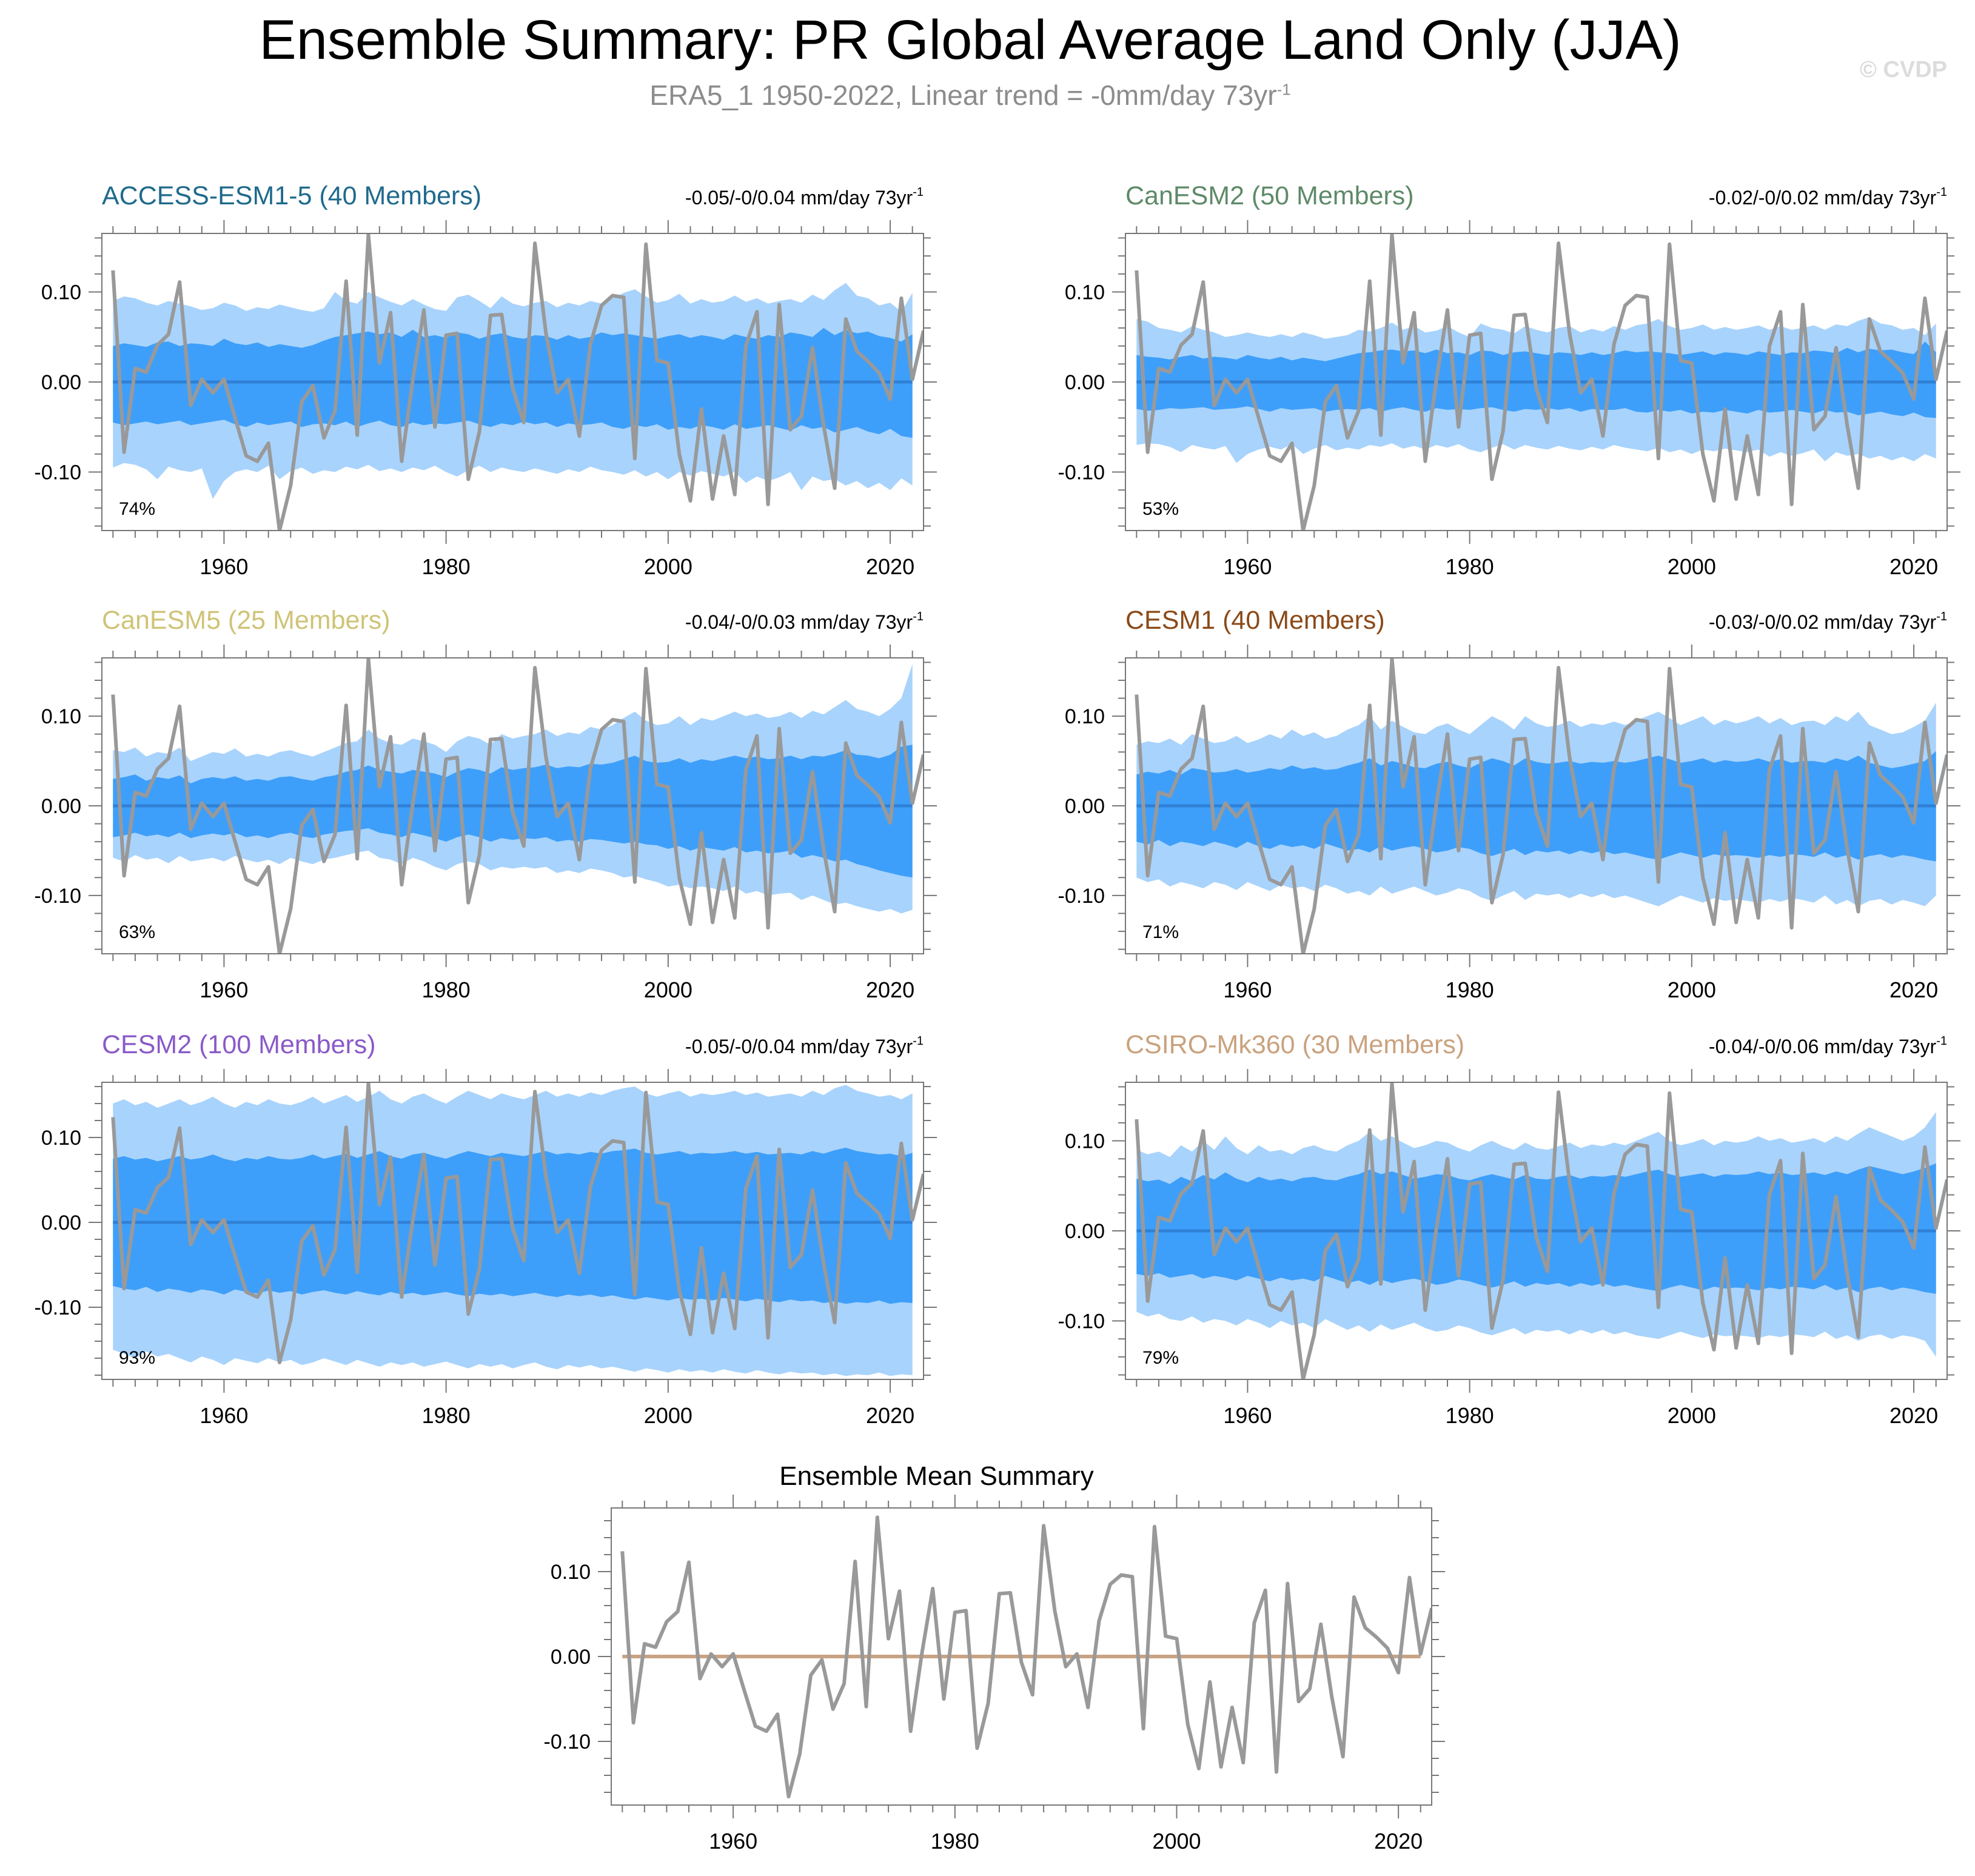 Image resolution: width=1975 pixels, height=1876 pixels. What do you see at coordinates (1270, 195) in the screenshot?
I see `panel-title: CanESM2 (50 Members)` at bounding box center [1270, 195].